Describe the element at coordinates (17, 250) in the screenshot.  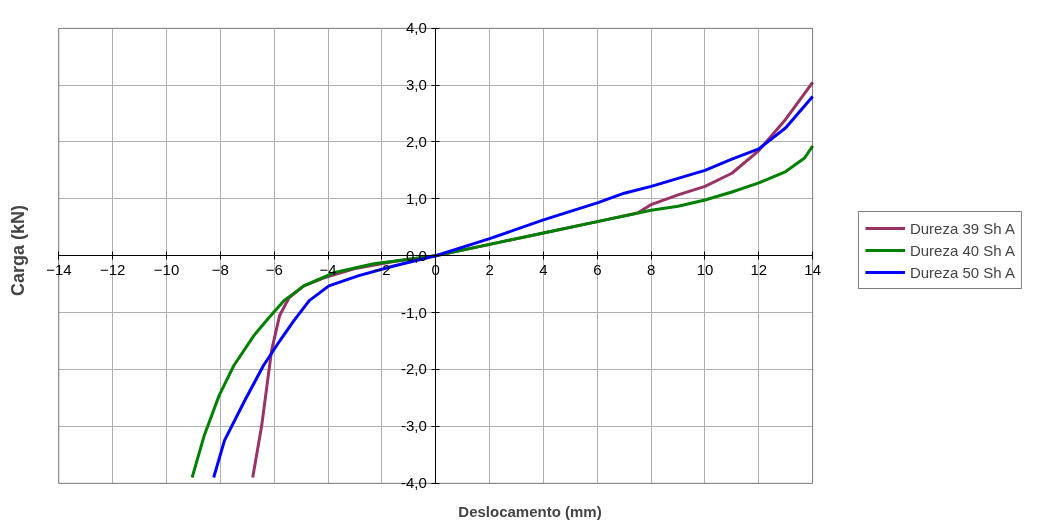
I see `y-axis-title: Carga (kN)` at that location.